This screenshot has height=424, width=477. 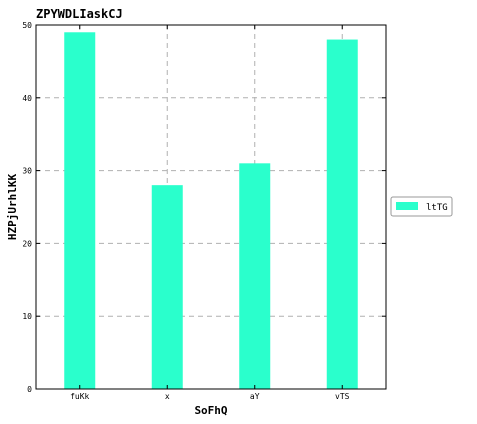 What do you see at coordinates (437, 208) in the screenshot?
I see `legend-label: ltTG` at bounding box center [437, 208].